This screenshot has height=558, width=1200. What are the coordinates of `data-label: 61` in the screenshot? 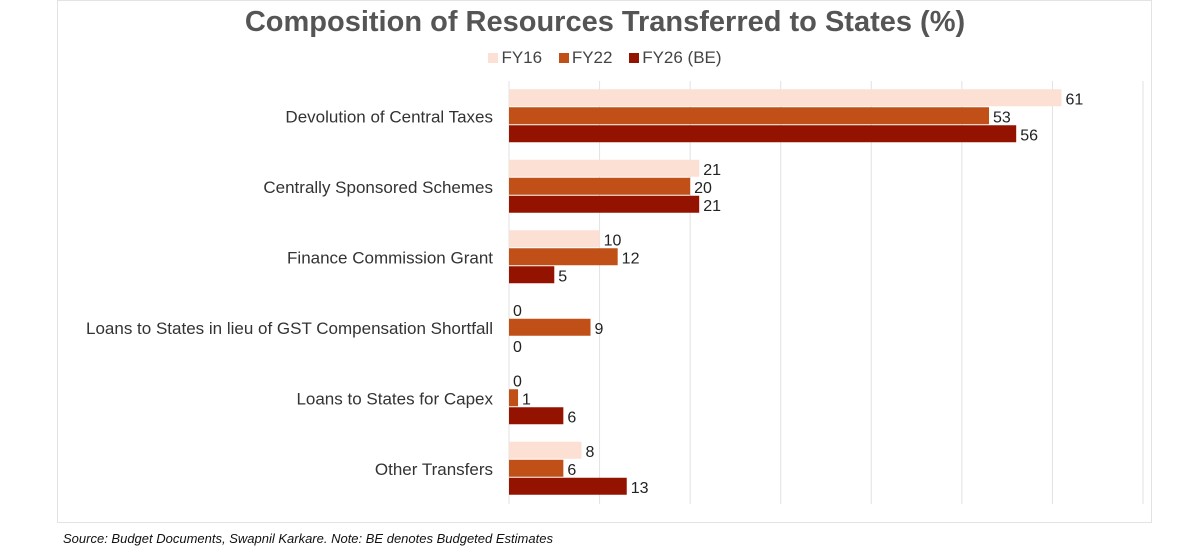 It's located at (1074, 99).